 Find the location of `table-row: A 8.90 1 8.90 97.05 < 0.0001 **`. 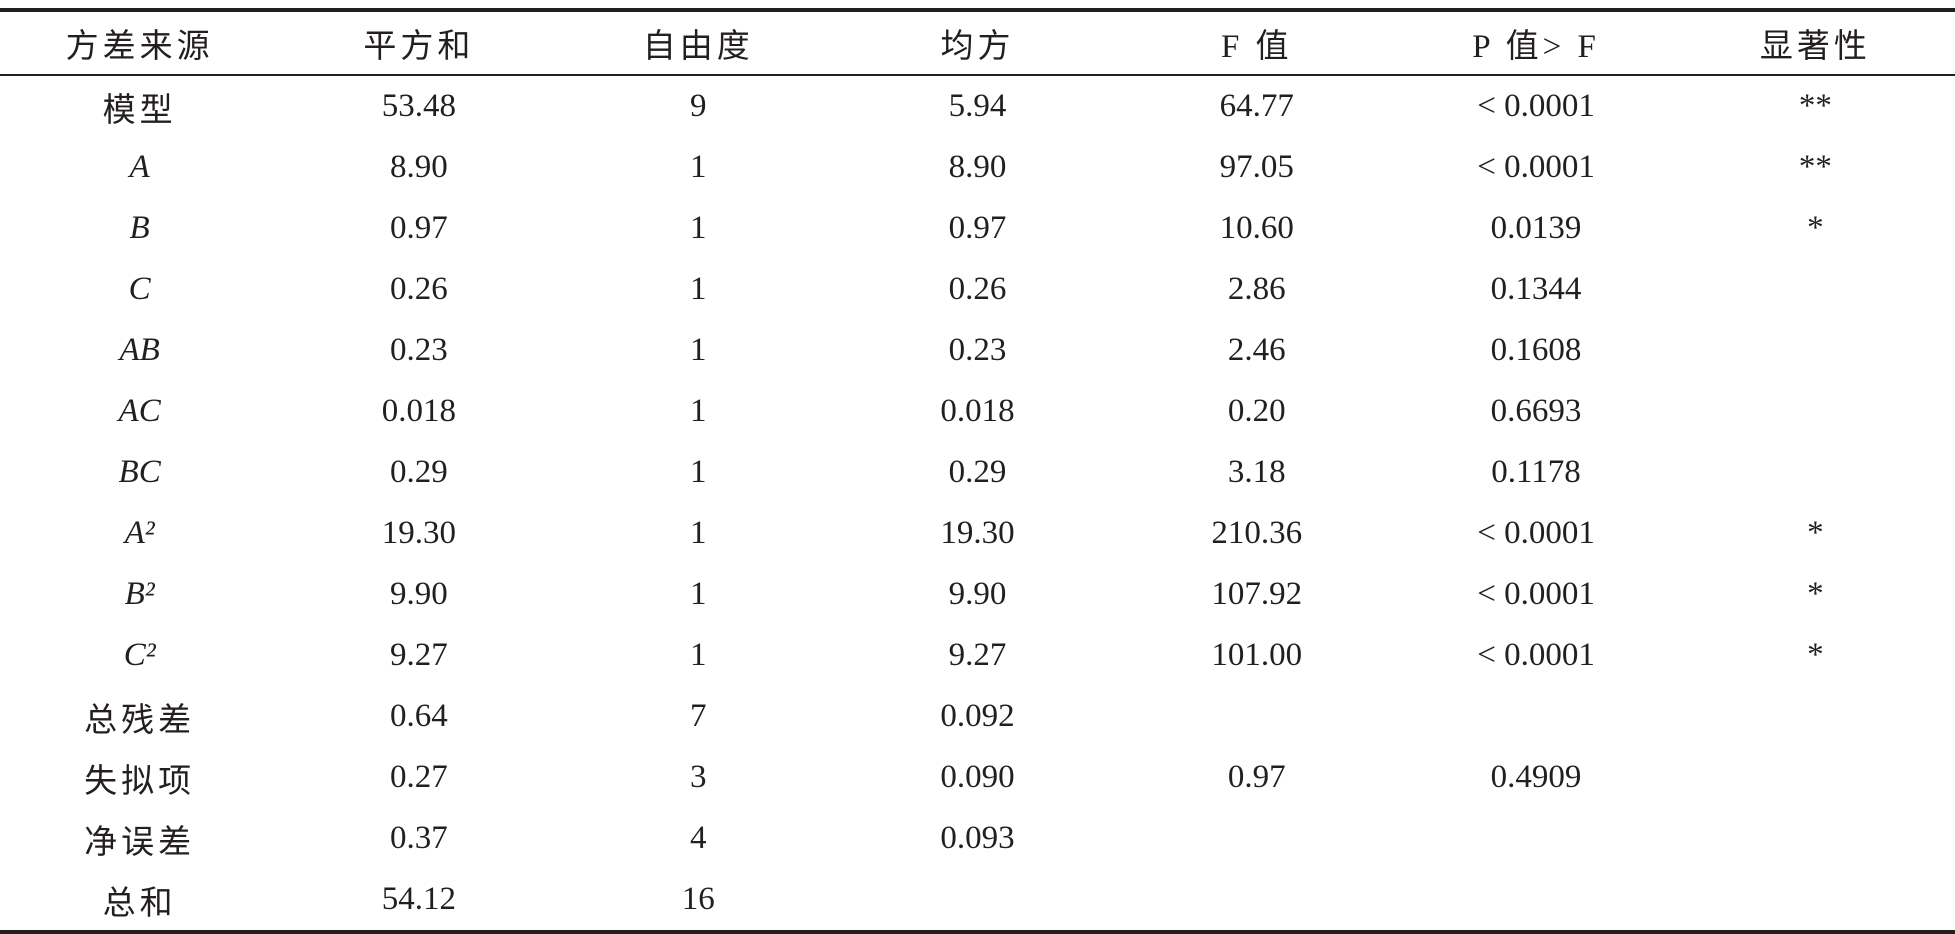

table-row: A 8.90 1 8.90 97.05 < 0.0001 ** is located at coordinates (977, 167).